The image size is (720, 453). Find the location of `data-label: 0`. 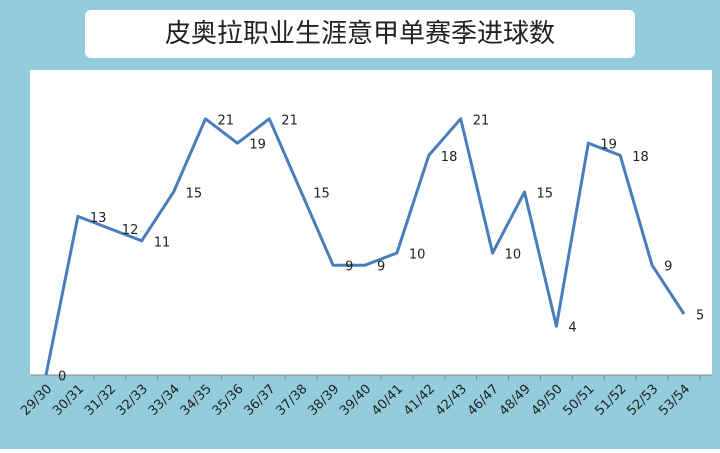

data-label: 0 is located at coordinates (62, 377).